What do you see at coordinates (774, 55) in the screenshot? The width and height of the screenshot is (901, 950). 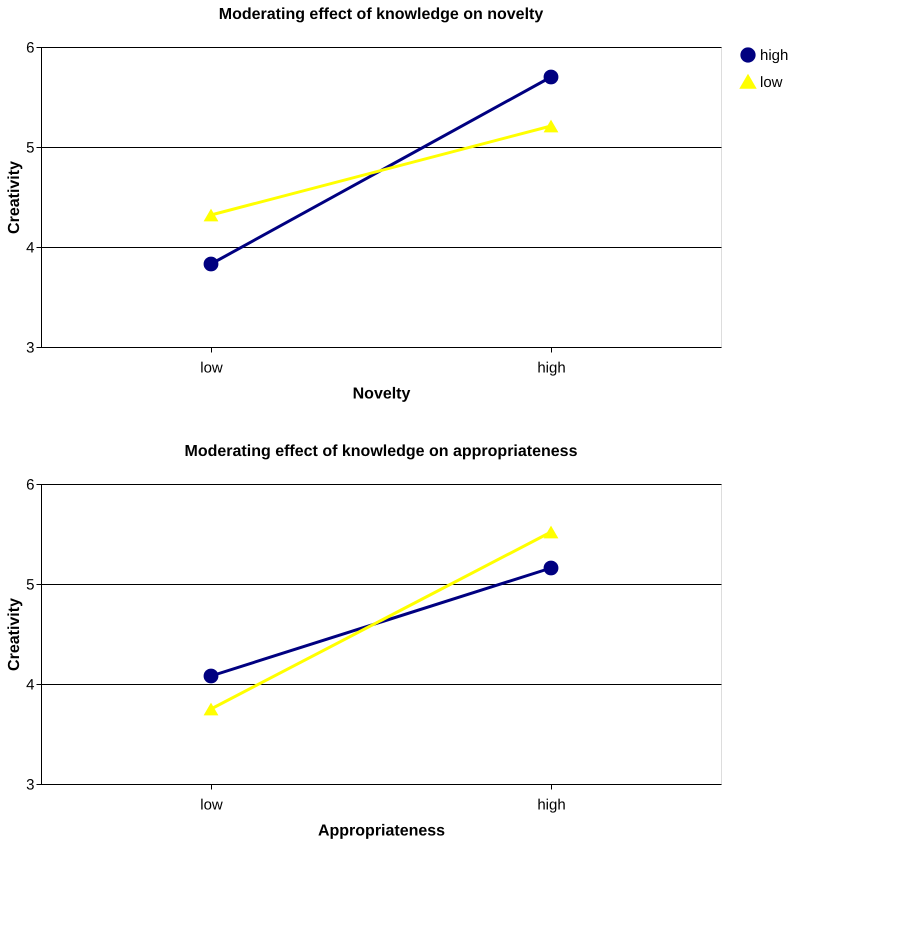 I see `legend-label: high` at bounding box center [774, 55].